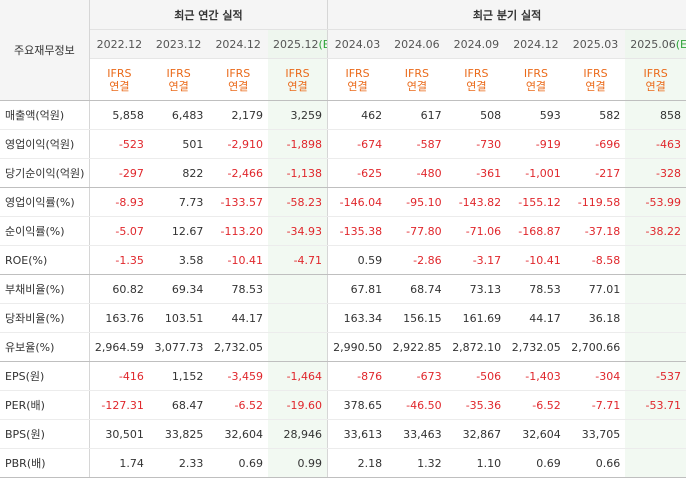 The height and width of the screenshot is (478, 686). I want to click on table-cell: 2,732.05, so click(238, 347).